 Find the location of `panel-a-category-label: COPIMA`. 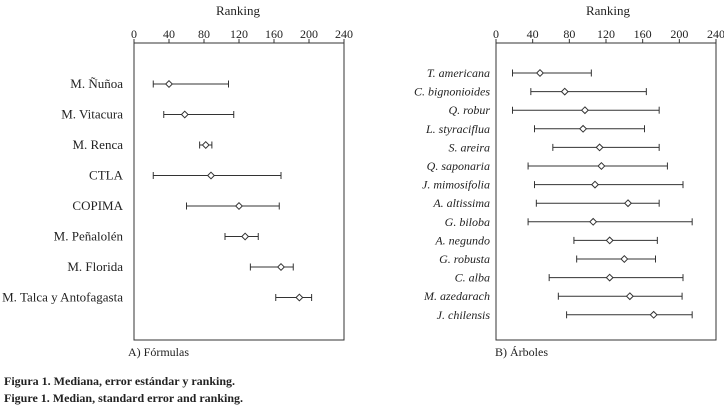

panel-a-category-label: COPIMA is located at coordinates (97, 205).